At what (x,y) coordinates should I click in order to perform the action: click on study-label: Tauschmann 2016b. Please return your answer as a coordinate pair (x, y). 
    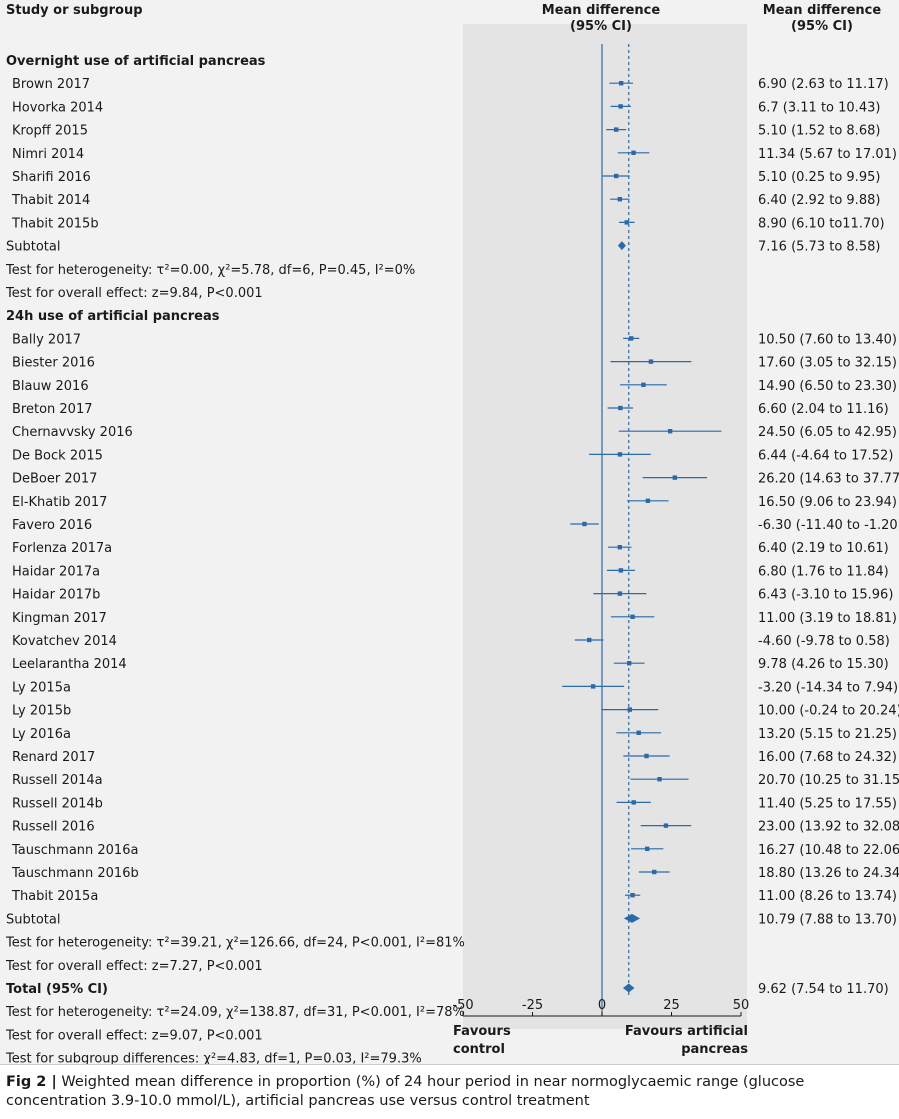
    Looking at the image, I should click on (75, 873).